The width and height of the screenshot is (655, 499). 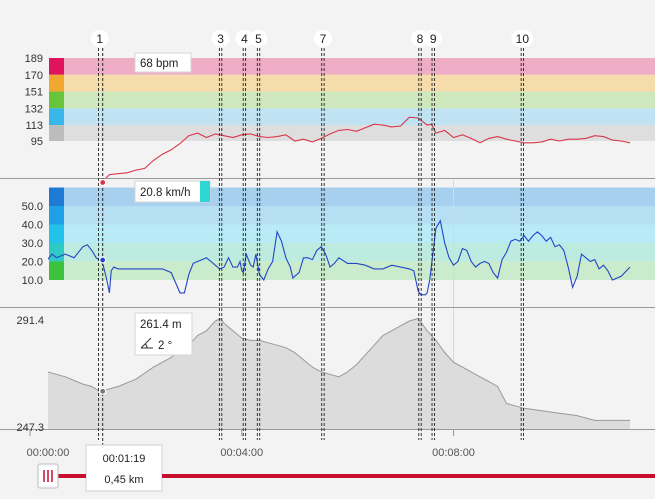 What do you see at coordinates (241, 453) in the screenshot?
I see `x-tick-label: 00:04:00` at bounding box center [241, 453].